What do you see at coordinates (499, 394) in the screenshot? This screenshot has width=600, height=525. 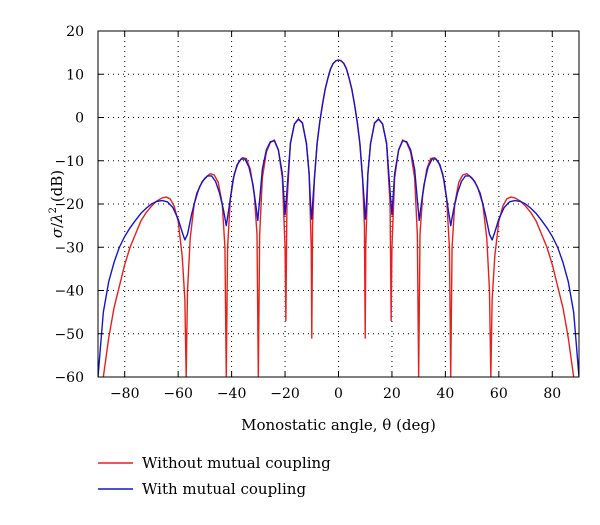 I see `x-tick-label: 60` at bounding box center [499, 394].